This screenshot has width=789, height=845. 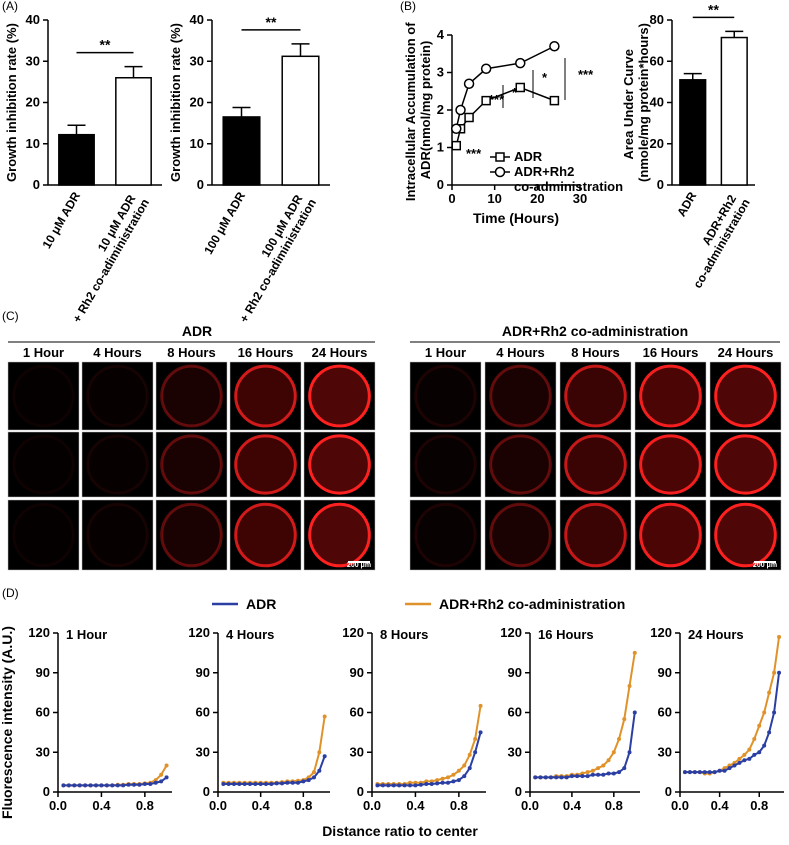 What do you see at coordinates (441, 34) in the screenshot?
I see `y-tick-label: 4` at bounding box center [441, 34].